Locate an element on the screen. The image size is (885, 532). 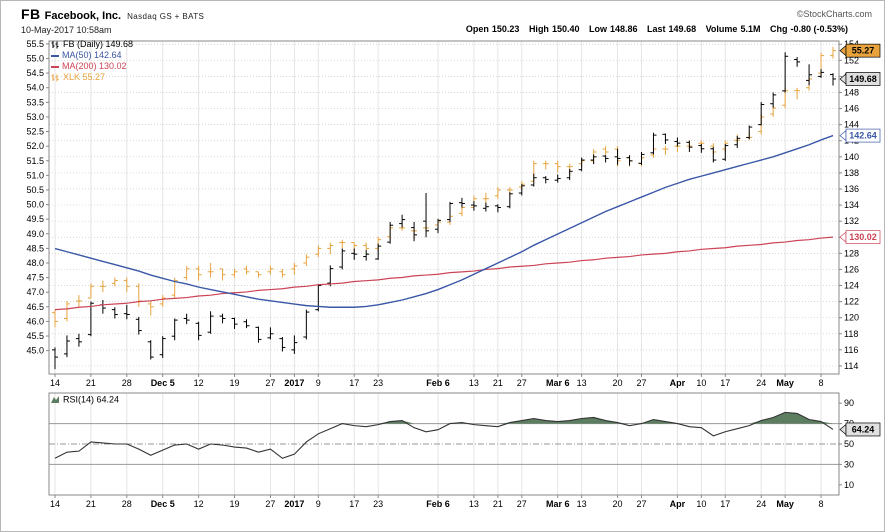
last-value: 149.68 is located at coordinates (682, 29).